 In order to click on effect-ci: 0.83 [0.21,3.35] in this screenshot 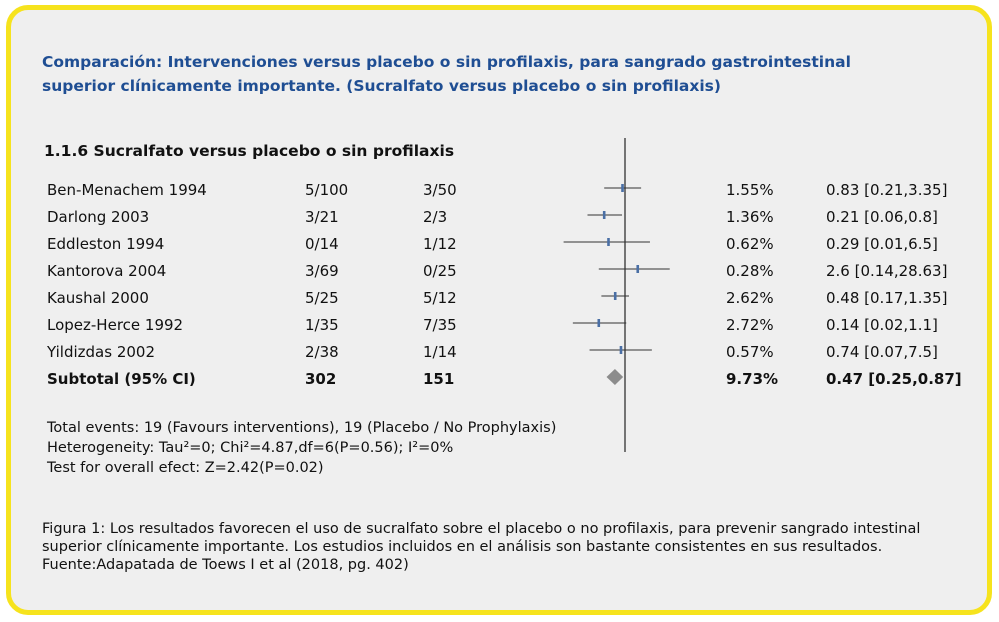, I will do `click(887, 190)`.